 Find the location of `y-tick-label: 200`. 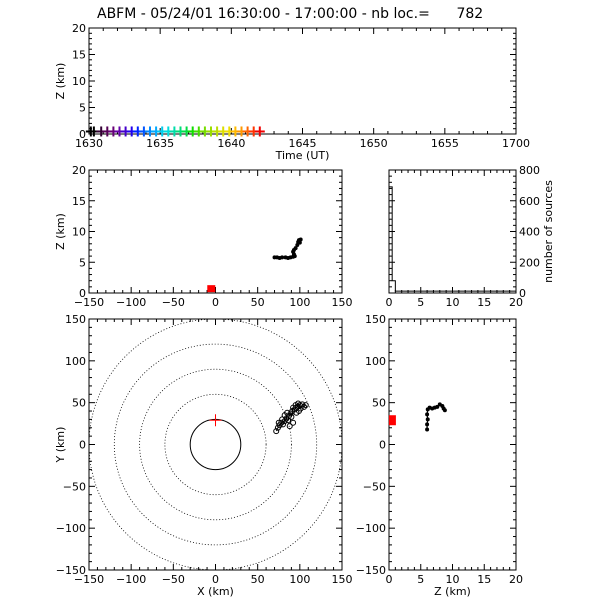

y-tick-label: 200 is located at coordinates (529, 262).